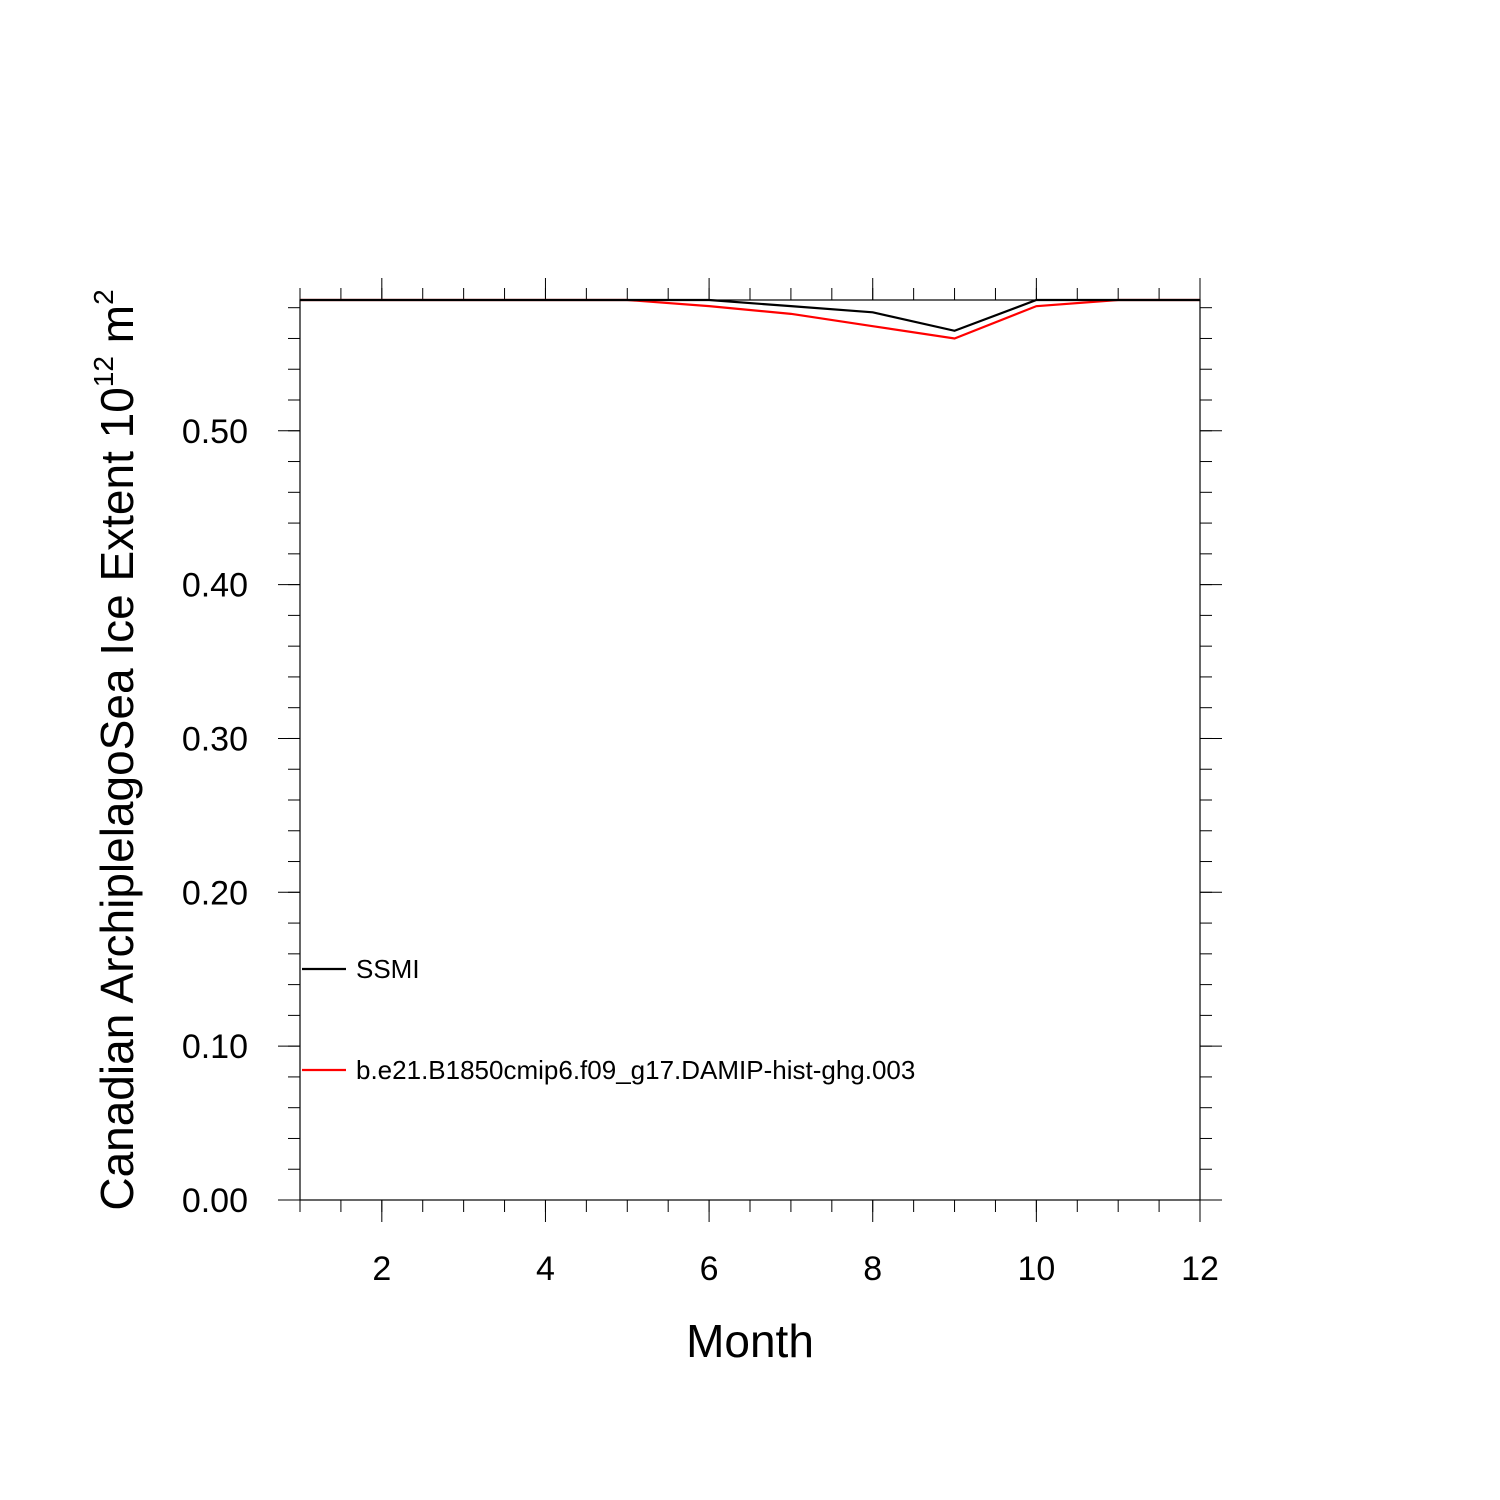  What do you see at coordinates (1036, 1269) in the screenshot?
I see `x-tick-label: 10` at bounding box center [1036, 1269].